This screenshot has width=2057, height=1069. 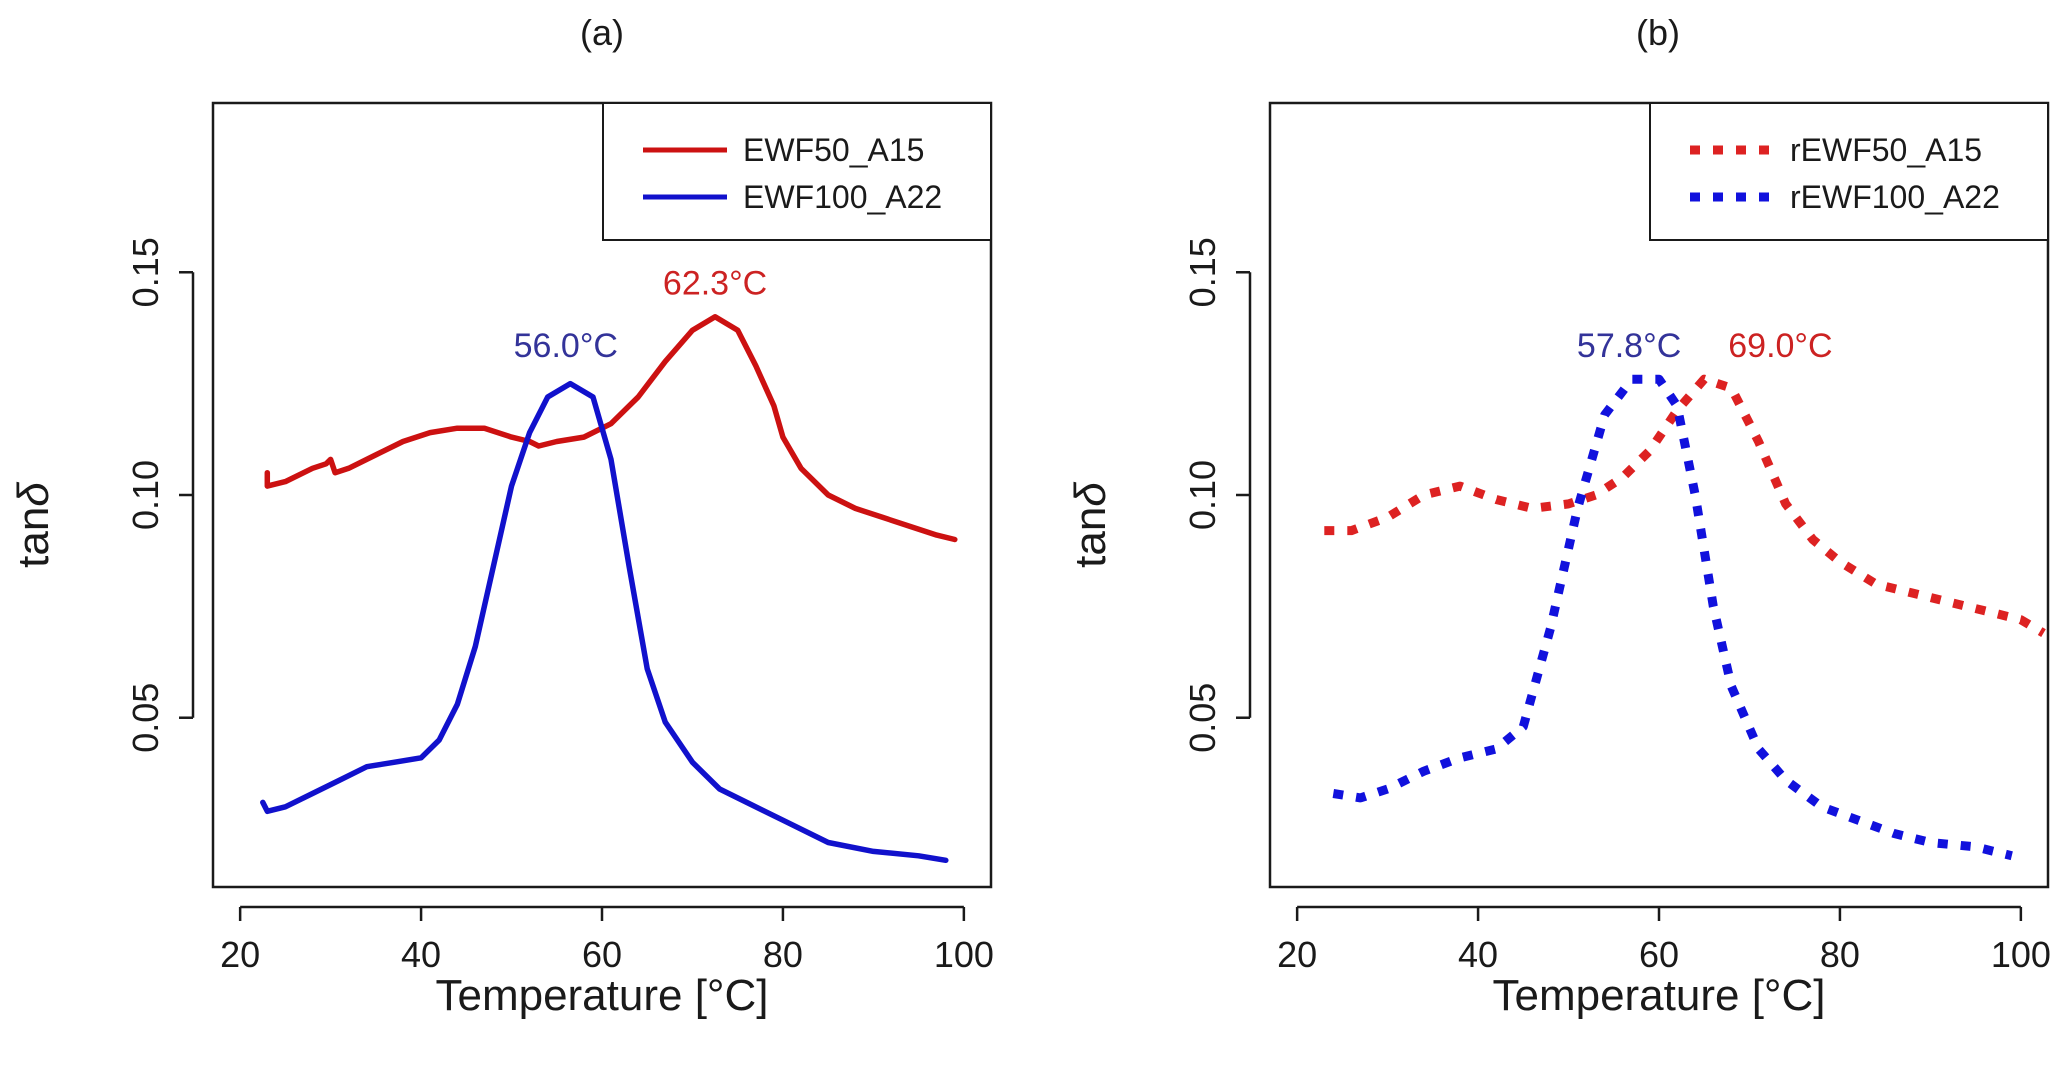 I want to click on legend: rEWF50_A15 rEWF100_A22, so click(x=1849, y=171).